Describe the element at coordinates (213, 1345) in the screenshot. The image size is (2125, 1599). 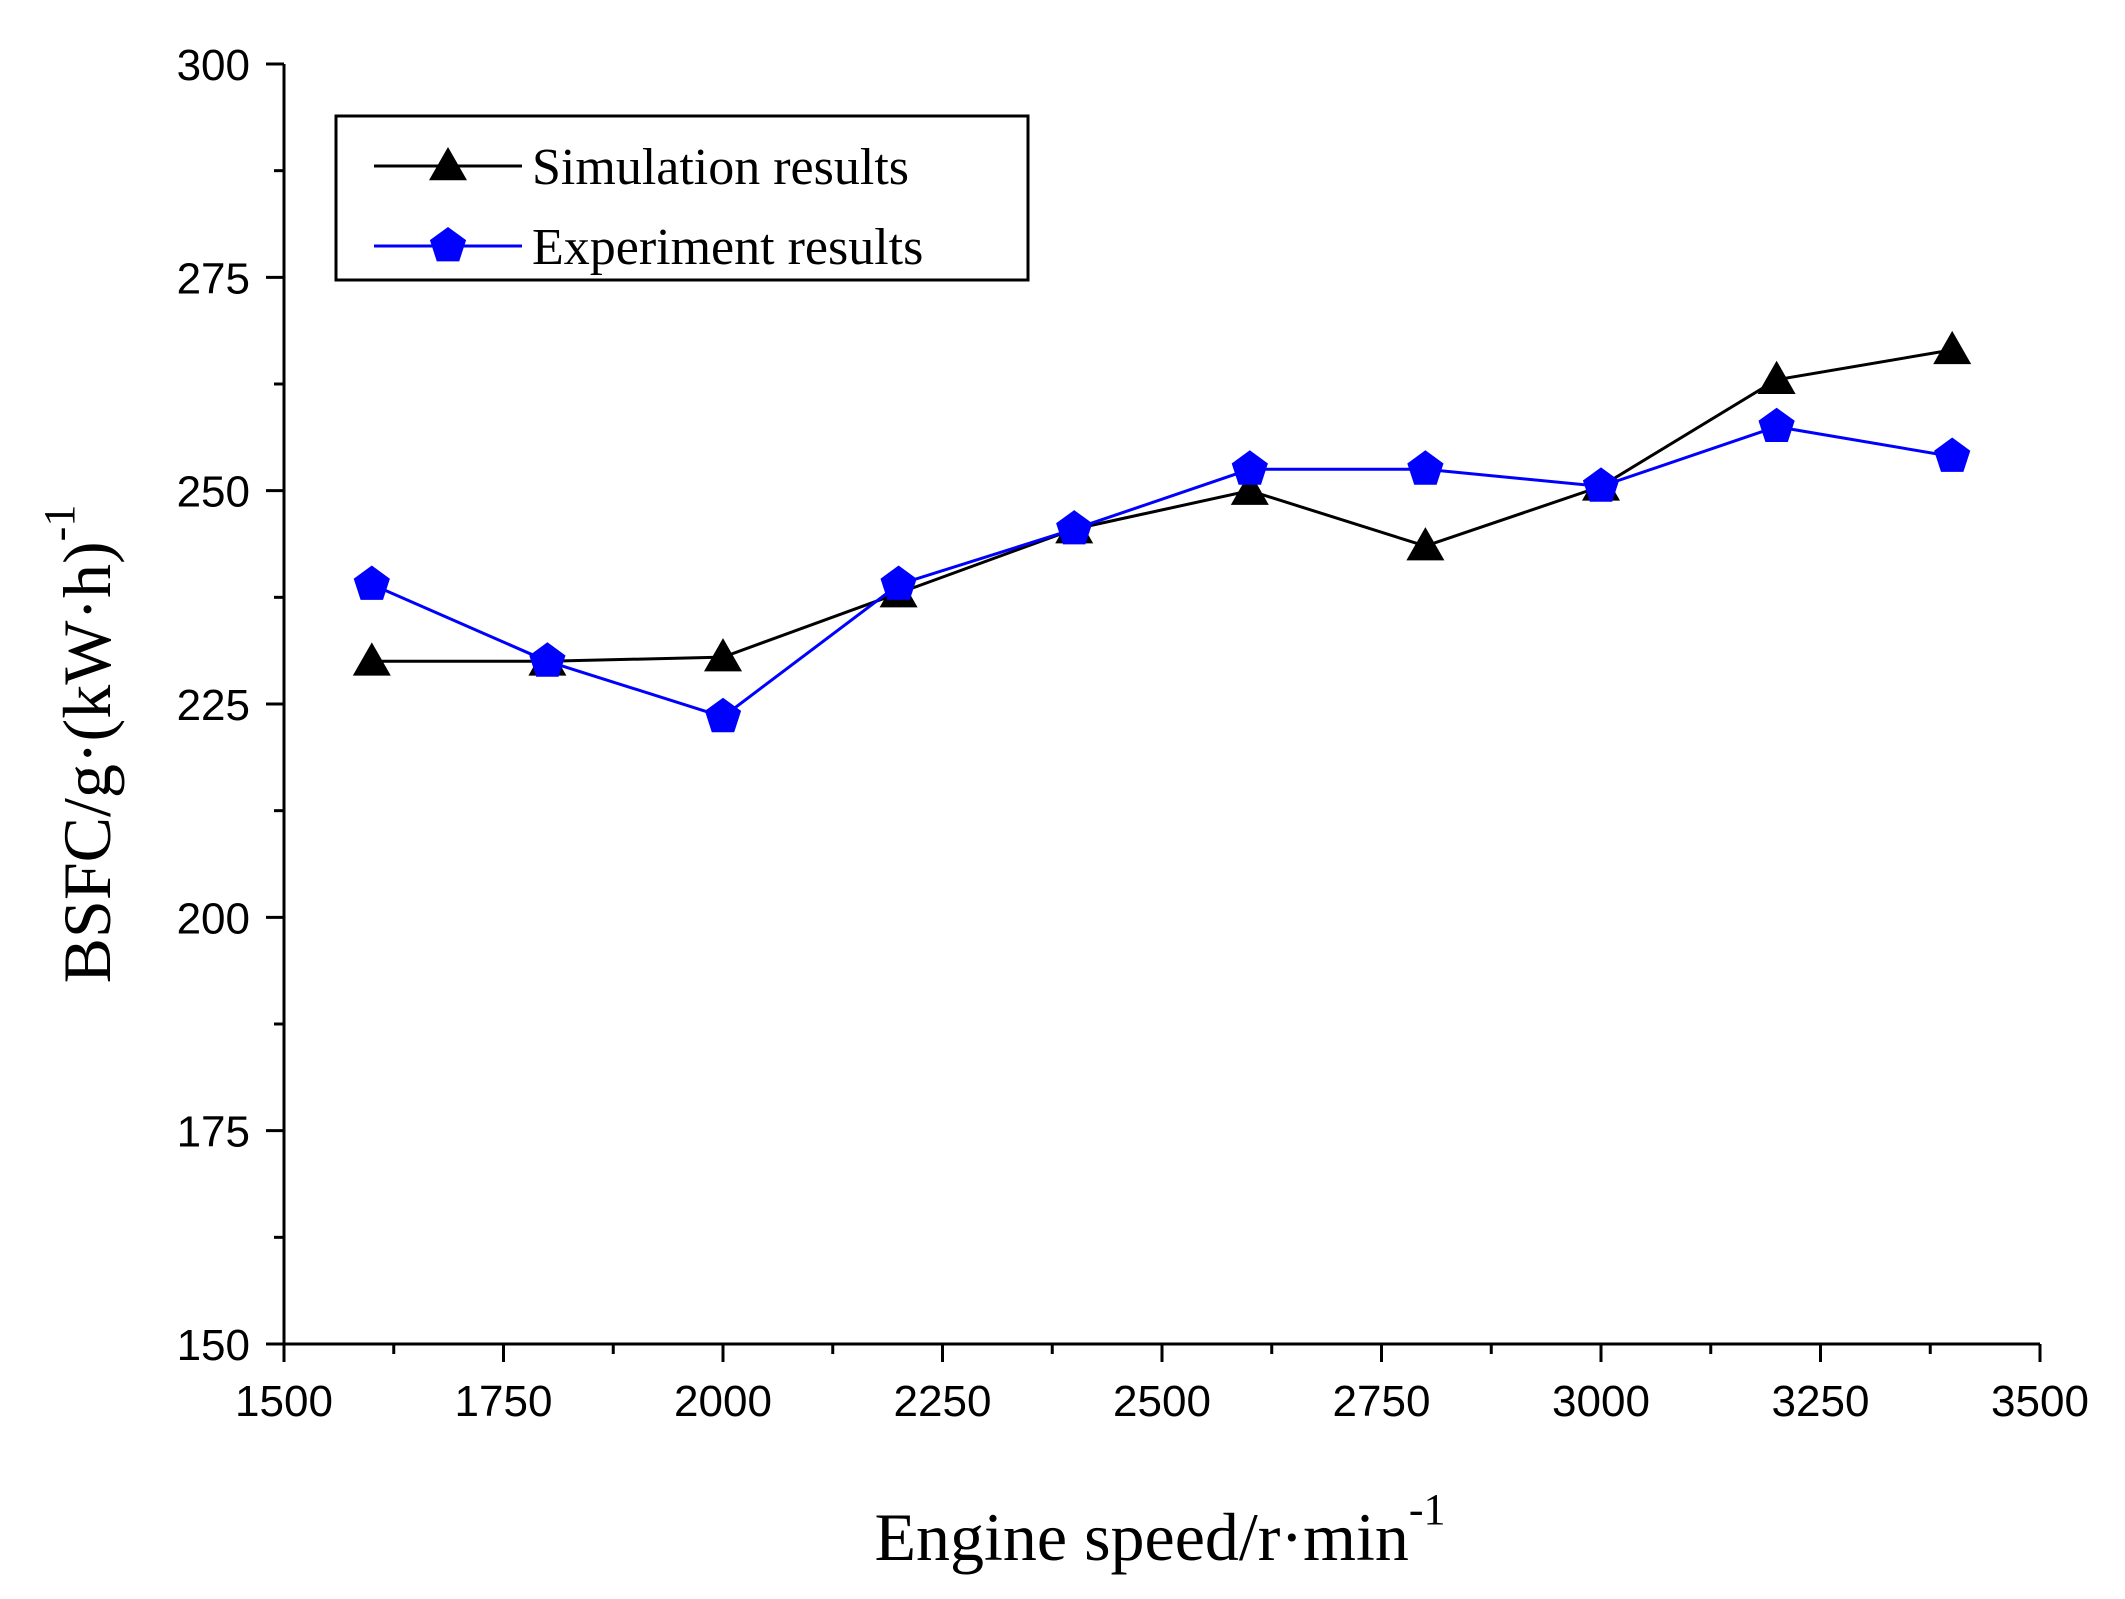
I see `y-tick-label: 150` at that location.